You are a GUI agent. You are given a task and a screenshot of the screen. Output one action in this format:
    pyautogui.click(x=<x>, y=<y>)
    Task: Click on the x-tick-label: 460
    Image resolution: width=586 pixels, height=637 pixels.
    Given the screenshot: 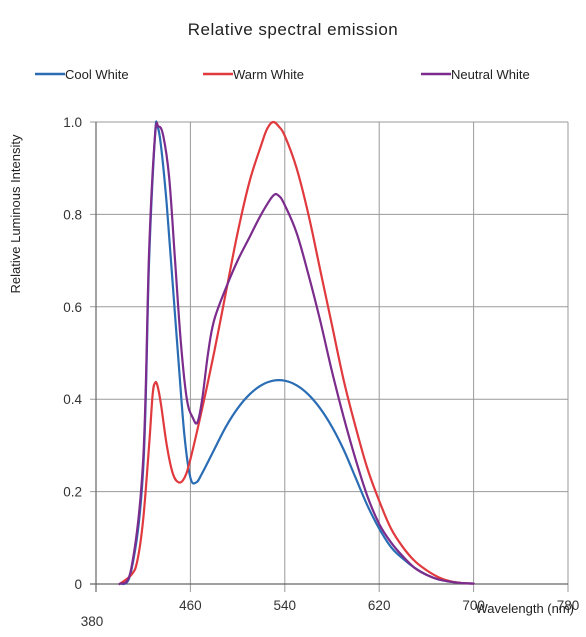 What is the action you would take?
    pyautogui.click(x=190, y=605)
    